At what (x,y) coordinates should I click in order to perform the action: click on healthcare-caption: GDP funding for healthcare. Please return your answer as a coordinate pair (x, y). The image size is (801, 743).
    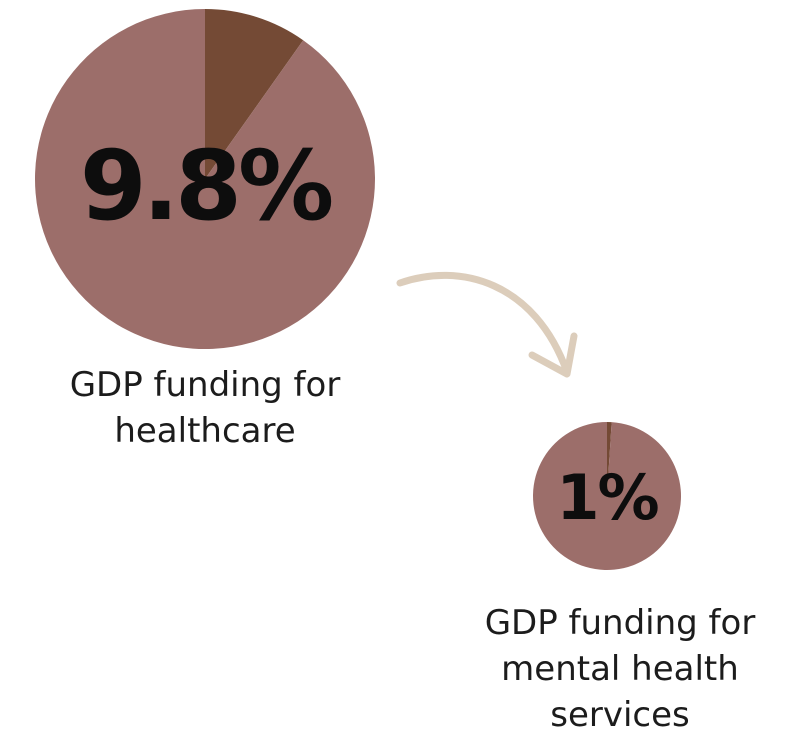
    Looking at the image, I should click on (205, 408).